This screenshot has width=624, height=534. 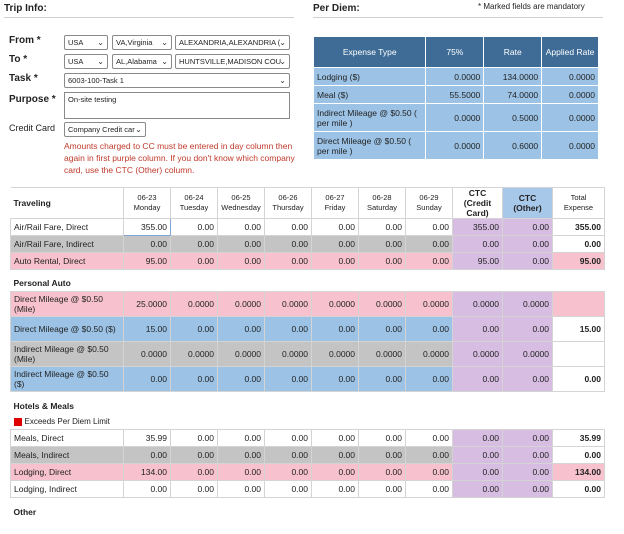 I want to click on credit-card-select: Company Credit car ⌄, so click(x=105, y=129).